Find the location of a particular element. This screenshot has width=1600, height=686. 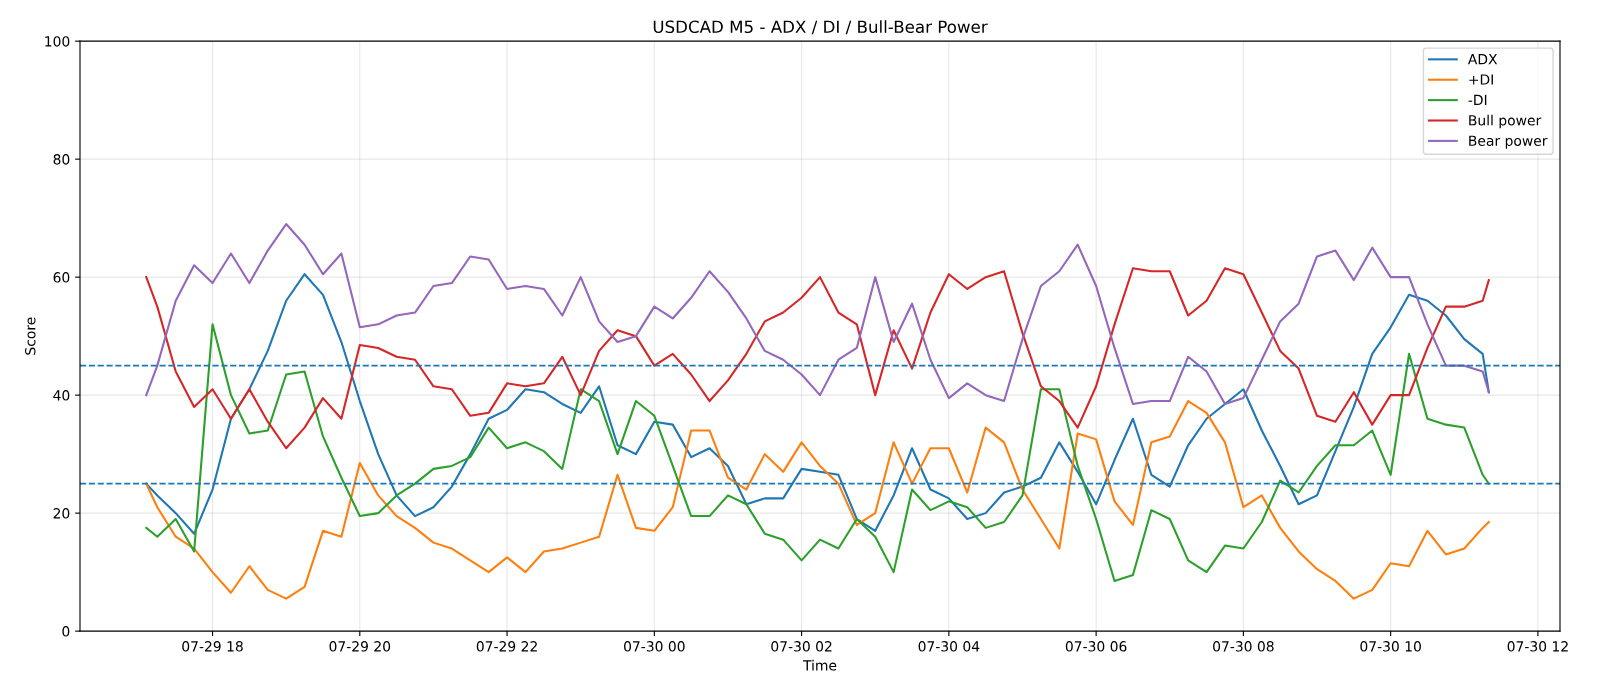

y-axis-title: Score is located at coordinates (30, 336).